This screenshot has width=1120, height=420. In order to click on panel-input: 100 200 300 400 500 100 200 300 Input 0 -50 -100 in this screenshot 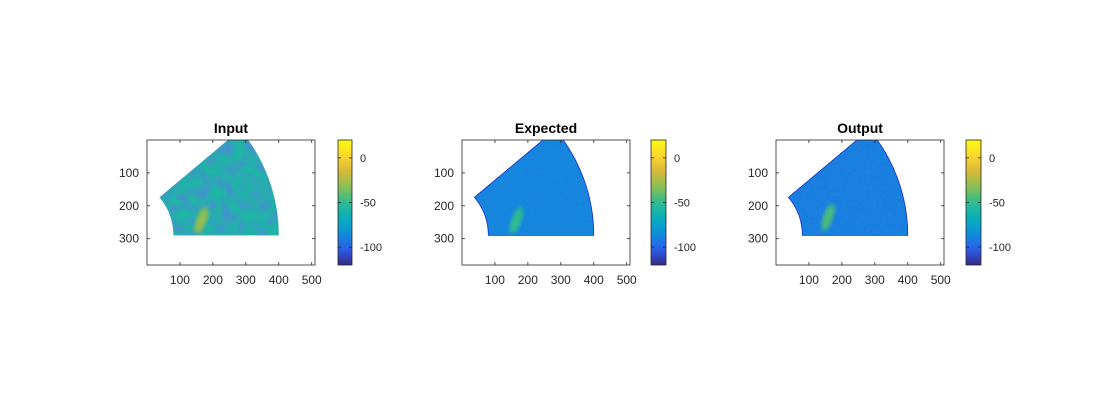, I will do `click(250, 203)`.